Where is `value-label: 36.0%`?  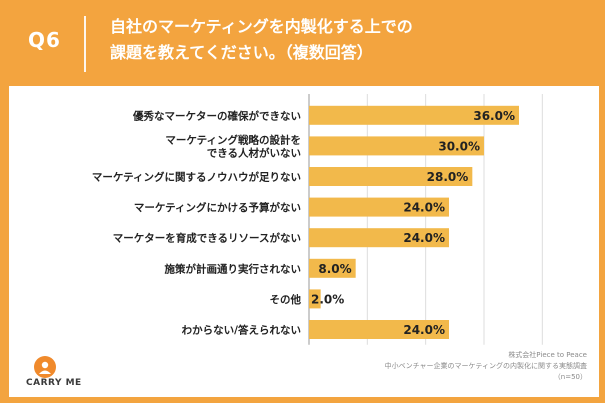
value-label: 36.0% is located at coordinates (494, 116).